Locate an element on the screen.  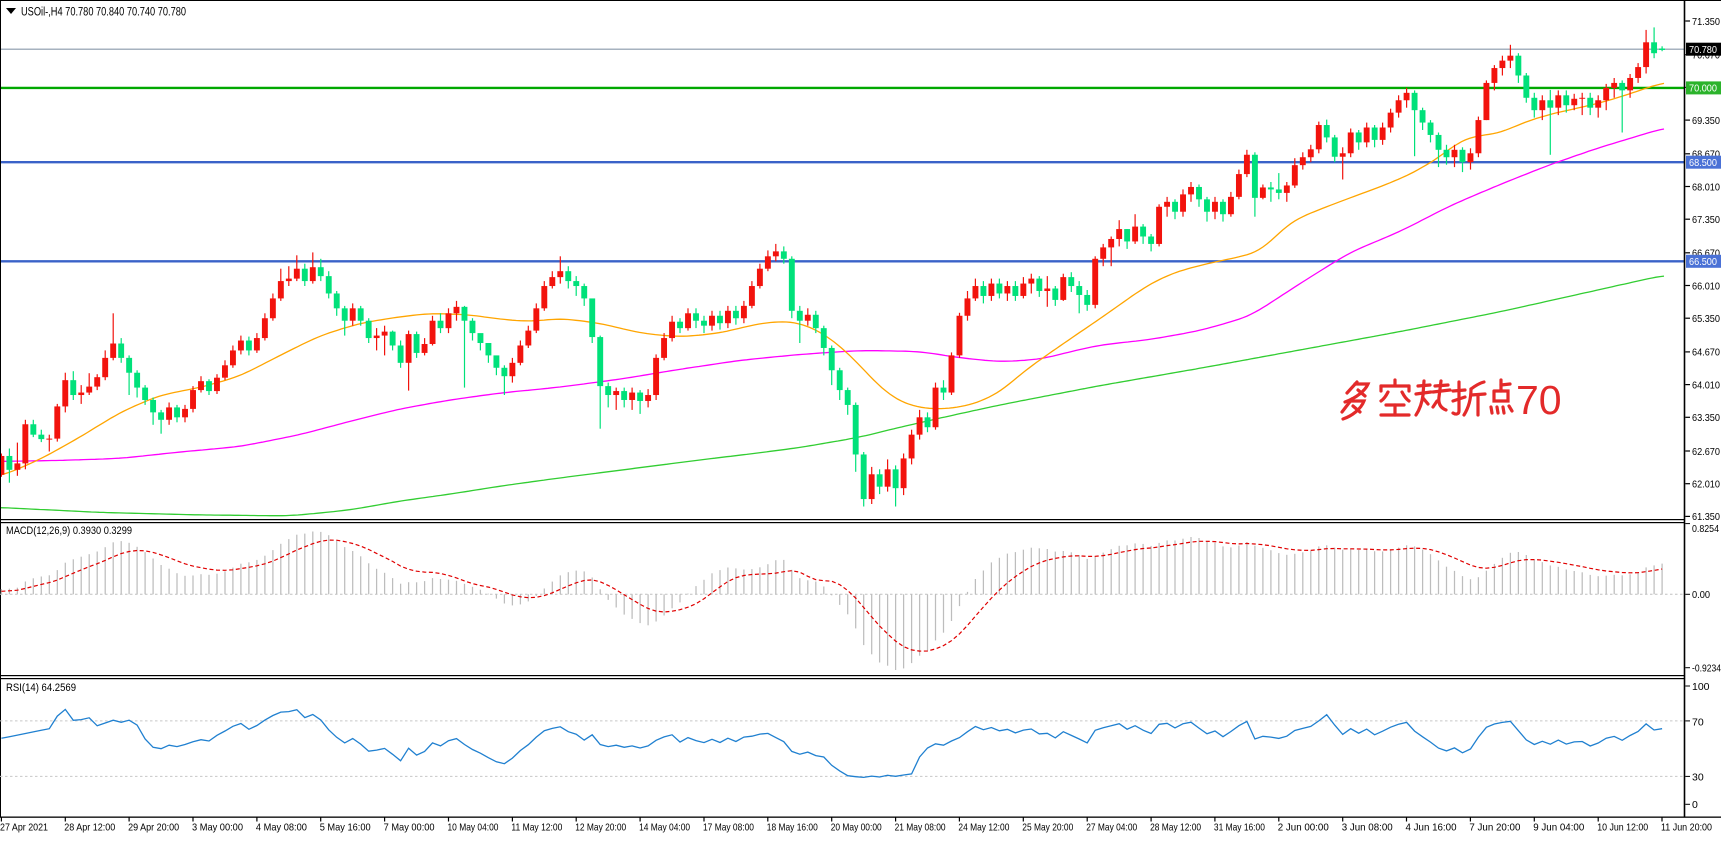
svg-text: 5 May 16:00 is located at coordinates (345, 828).